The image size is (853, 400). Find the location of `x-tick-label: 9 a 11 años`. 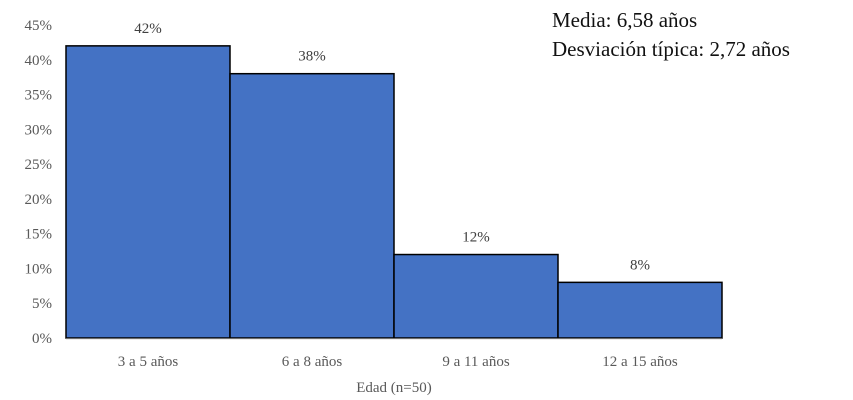

x-tick-label: 9 a 11 años is located at coordinates (476, 362).